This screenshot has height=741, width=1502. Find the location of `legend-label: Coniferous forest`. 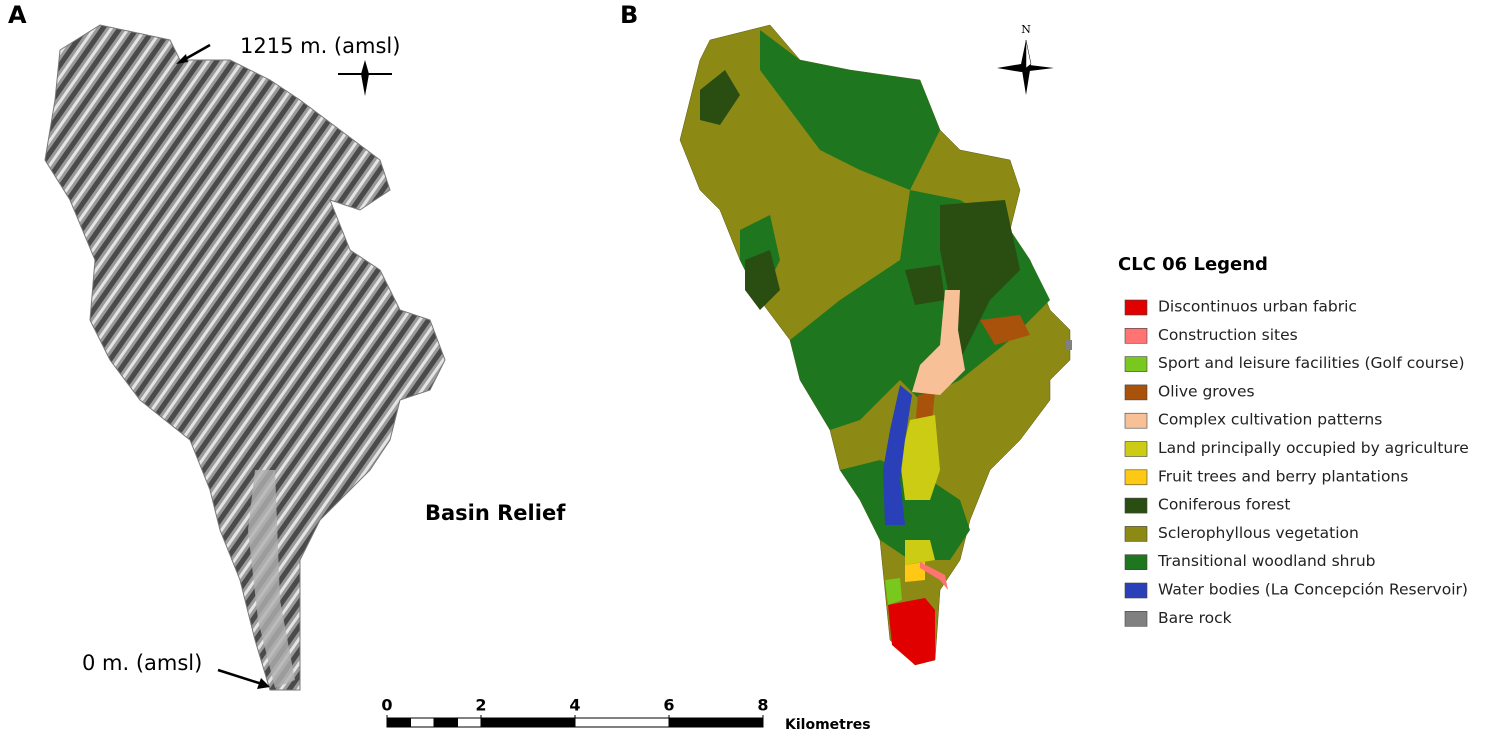

legend-label: Coniferous forest is located at coordinates (1224, 505).